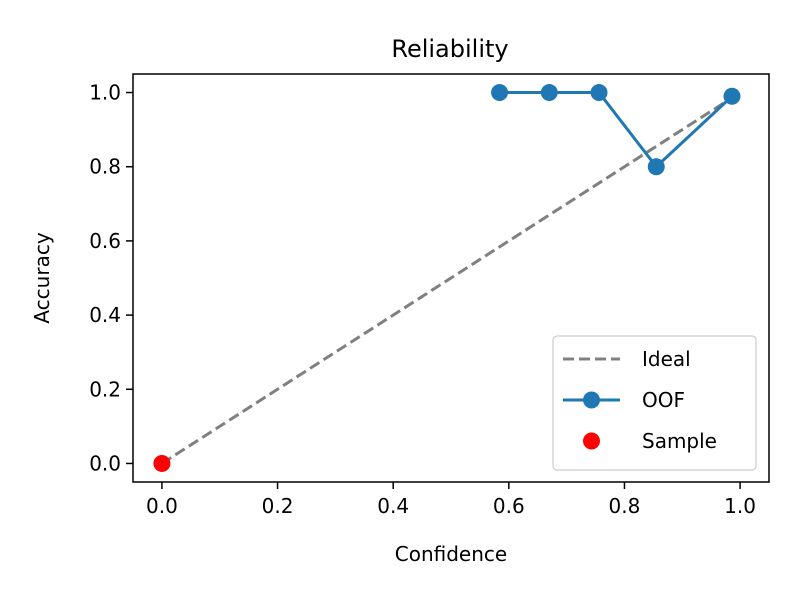 The width and height of the screenshot is (800, 600). Describe the element at coordinates (278, 506) in the screenshot. I see `x-tick-label: 0.2` at that location.